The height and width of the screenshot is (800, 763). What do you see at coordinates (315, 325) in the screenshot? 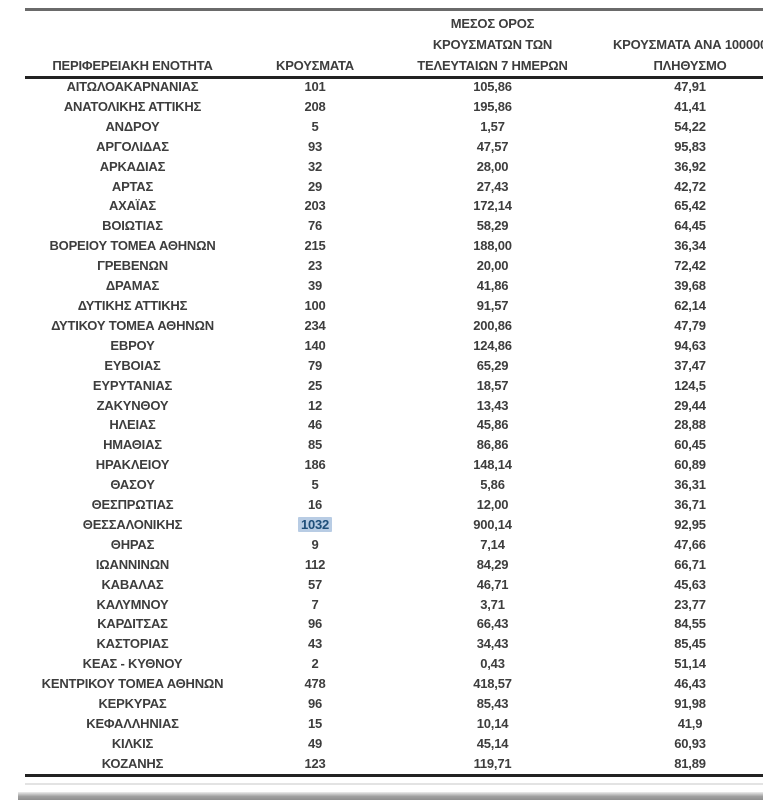
I see `cell-text: 234` at bounding box center [315, 325].